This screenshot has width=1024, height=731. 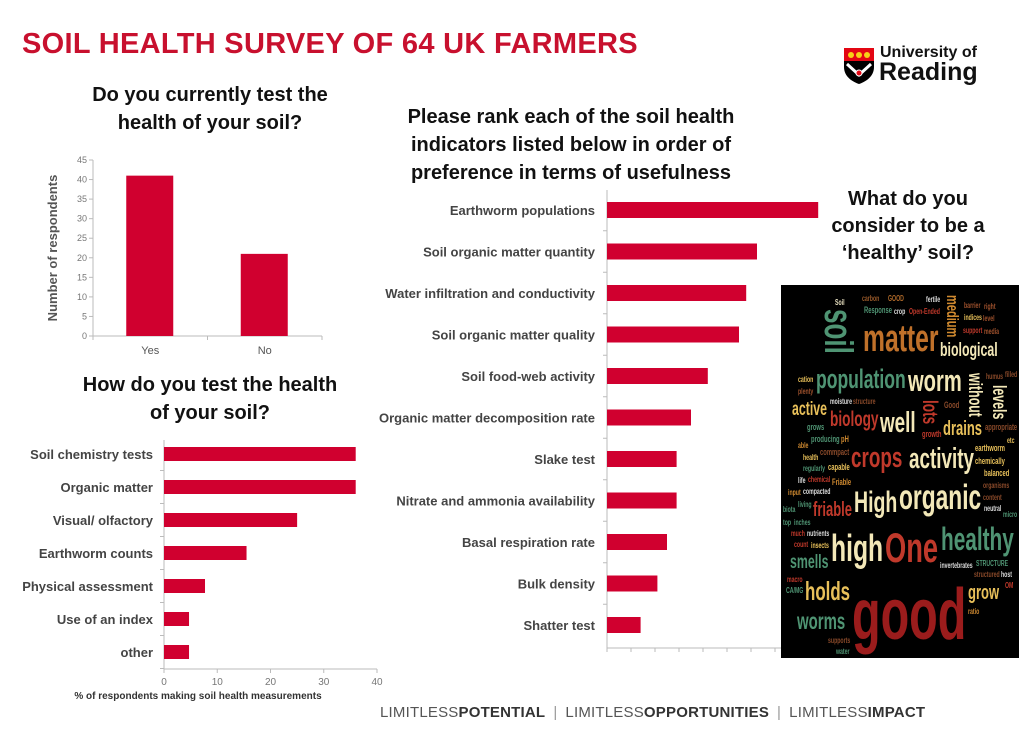 I want to click on category-label: other, so click(x=137, y=652).